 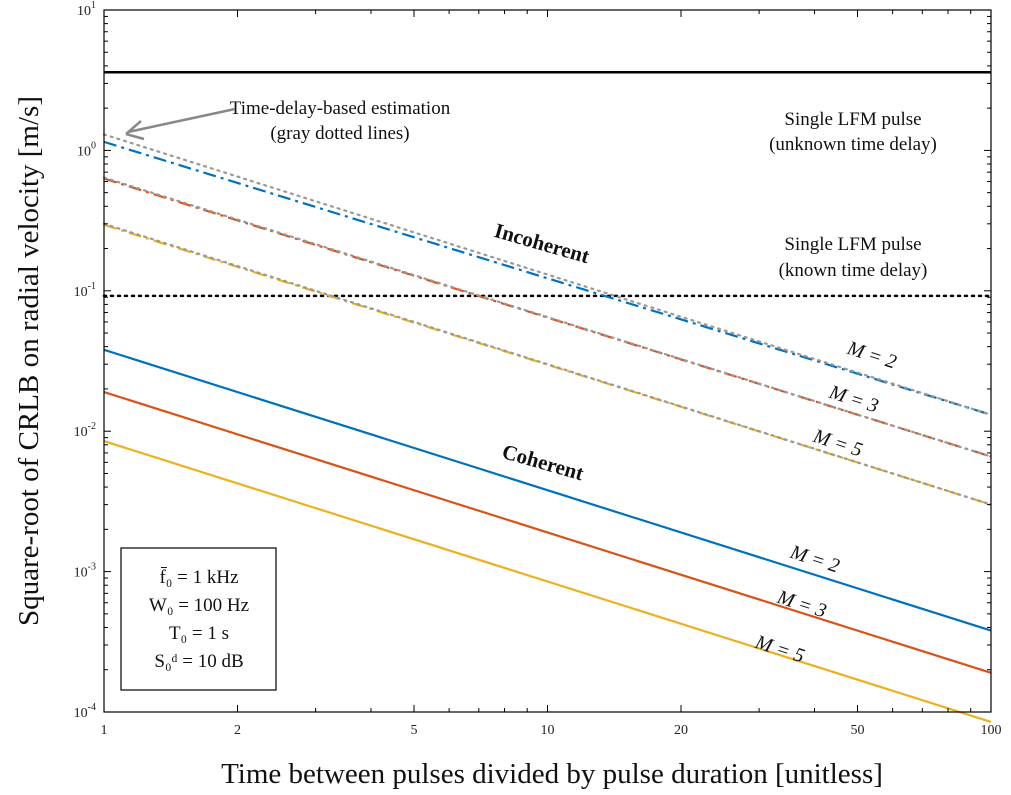 What do you see at coordinates (852, 244) in the screenshot?
I see `annot-single-known-line1: Single LFM pulse` at bounding box center [852, 244].